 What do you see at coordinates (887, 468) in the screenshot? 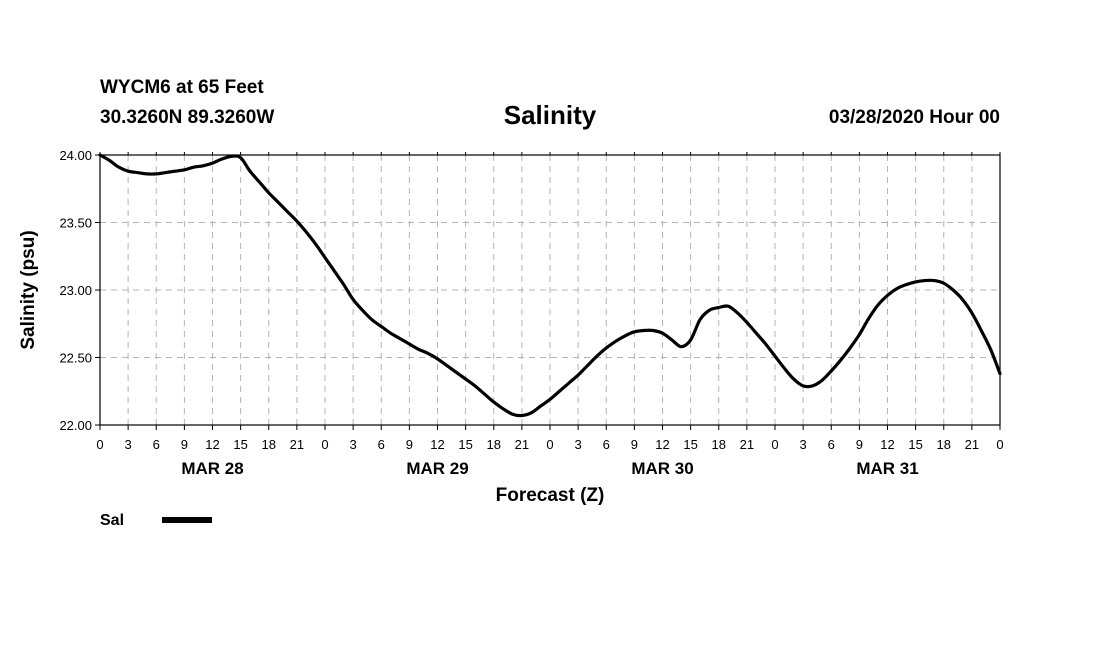
I see `day-label: MAR 31` at bounding box center [887, 468].